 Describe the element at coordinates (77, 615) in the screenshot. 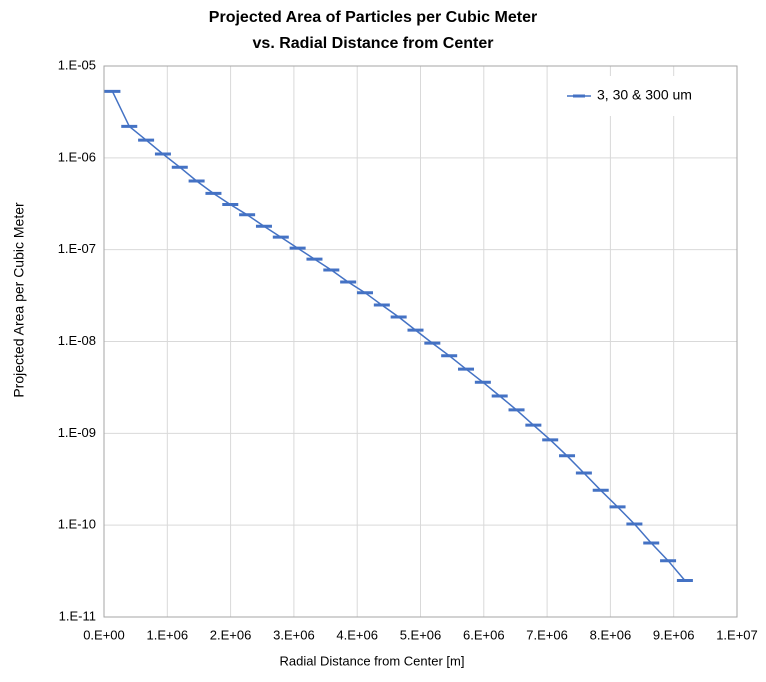

I see `y-tick-label: 1.E-11` at that location.